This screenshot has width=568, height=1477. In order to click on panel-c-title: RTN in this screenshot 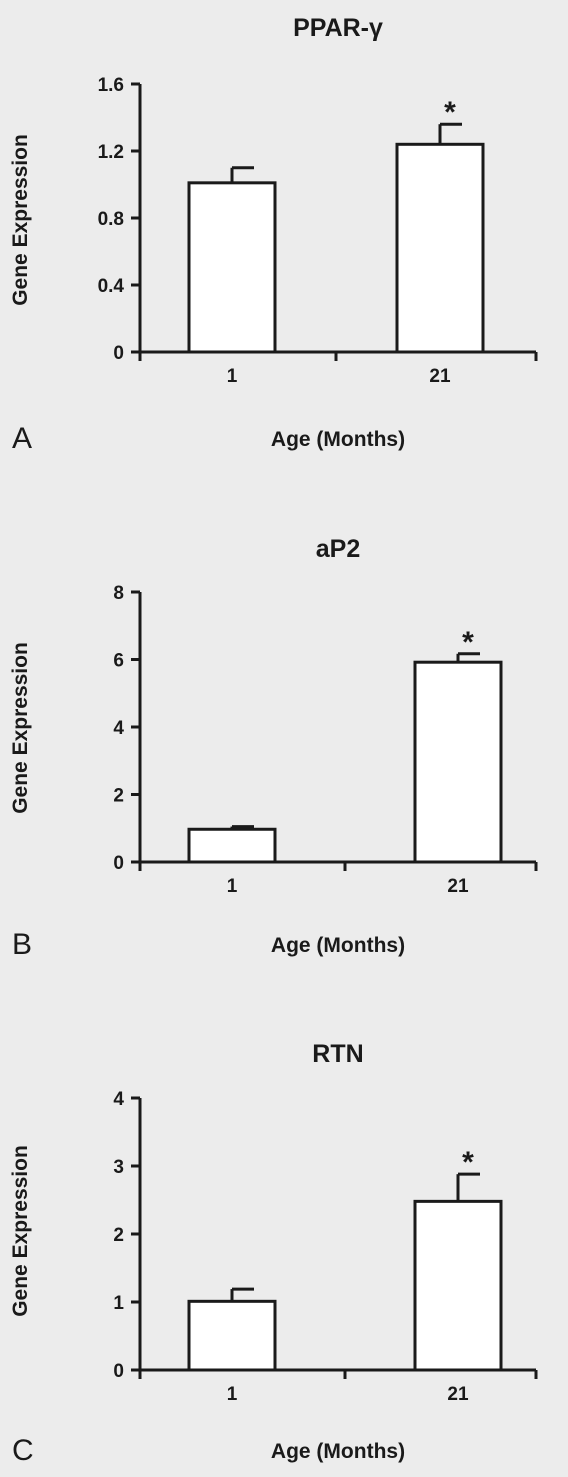, I will do `click(337, 1054)`.